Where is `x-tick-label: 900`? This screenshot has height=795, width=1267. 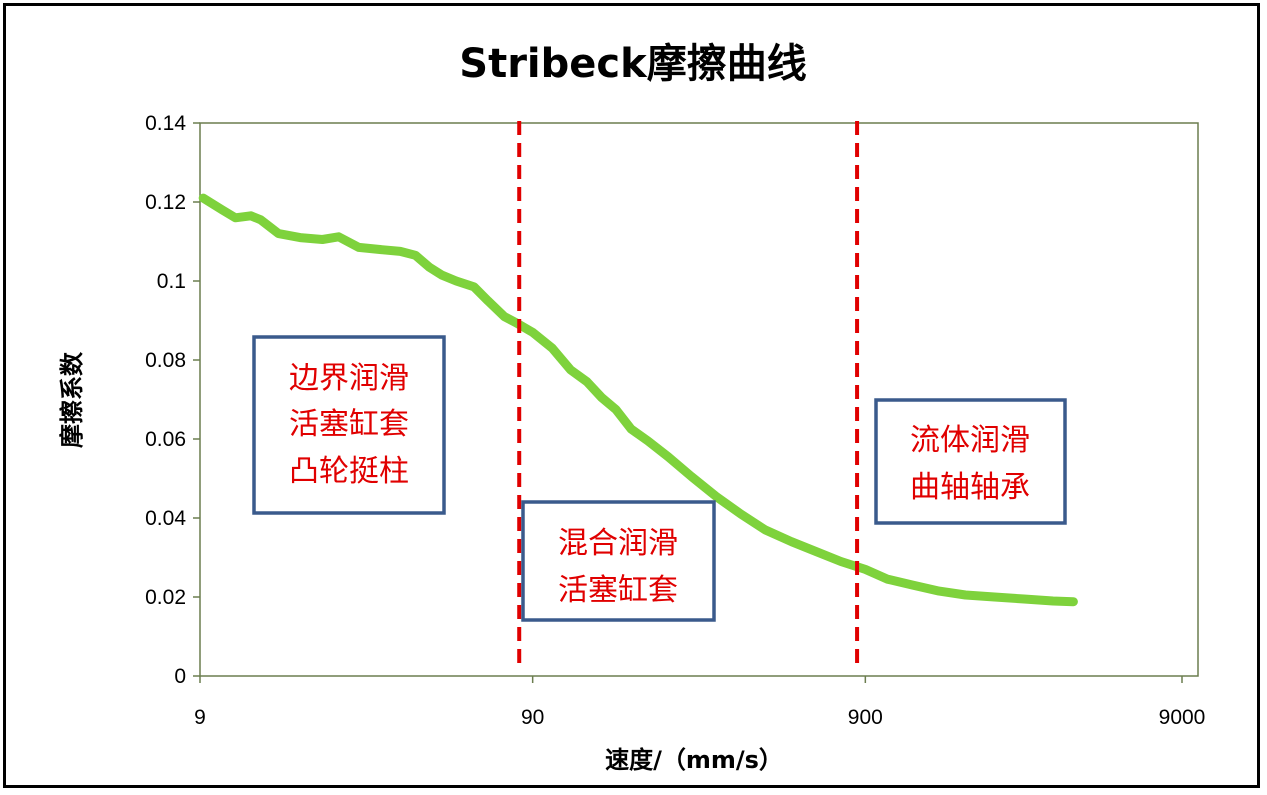 x-tick-label: 900 is located at coordinates (865, 717).